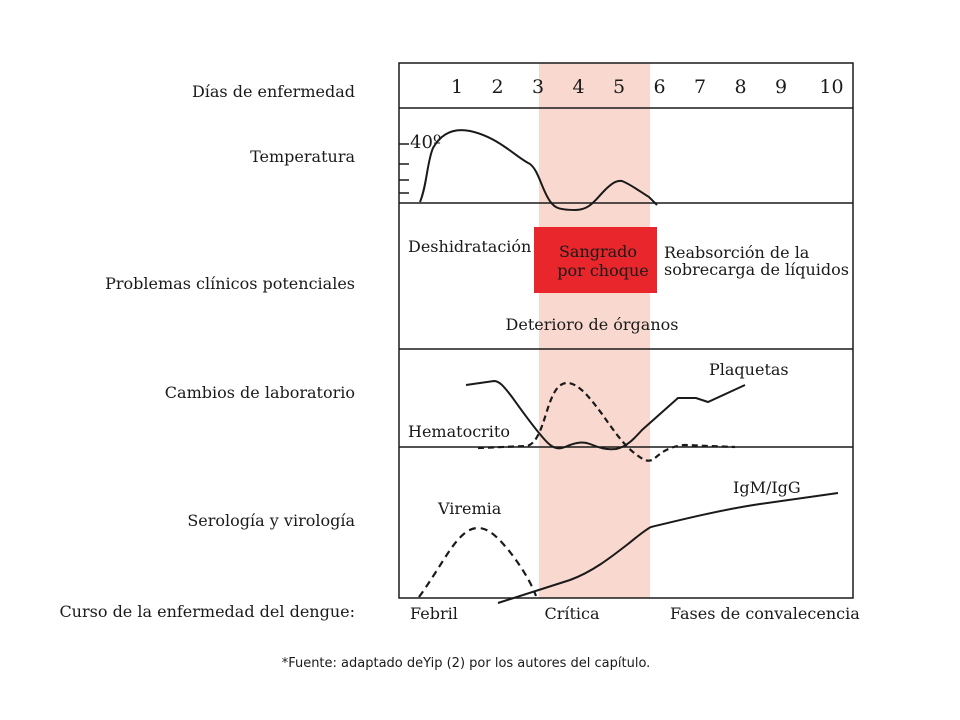 This screenshot has width=960, height=720. Describe the element at coordinates (831, 87) in the screenshot. I see `day-number-10: 10` at that location.